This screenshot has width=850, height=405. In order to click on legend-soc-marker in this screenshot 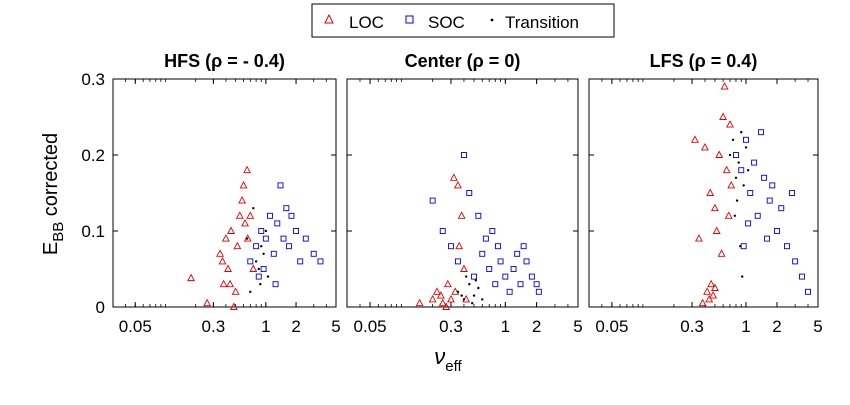, I will do `click(409, 19)`.